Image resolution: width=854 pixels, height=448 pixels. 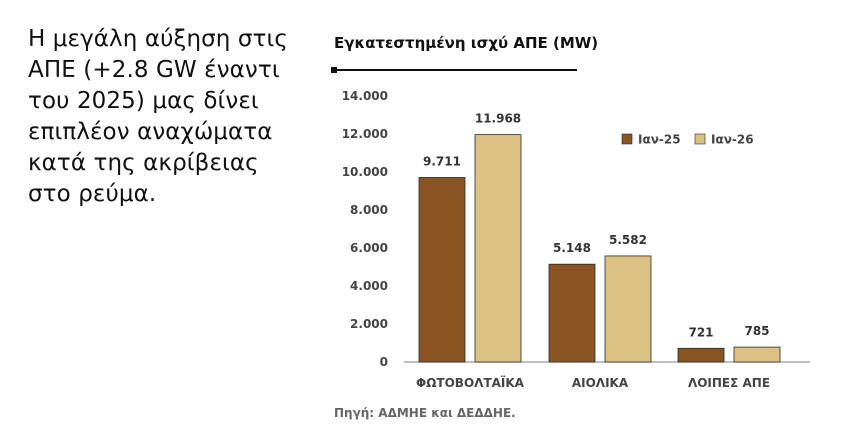 I want to click on y-tick-label: 0, so click(x=384, y=362).